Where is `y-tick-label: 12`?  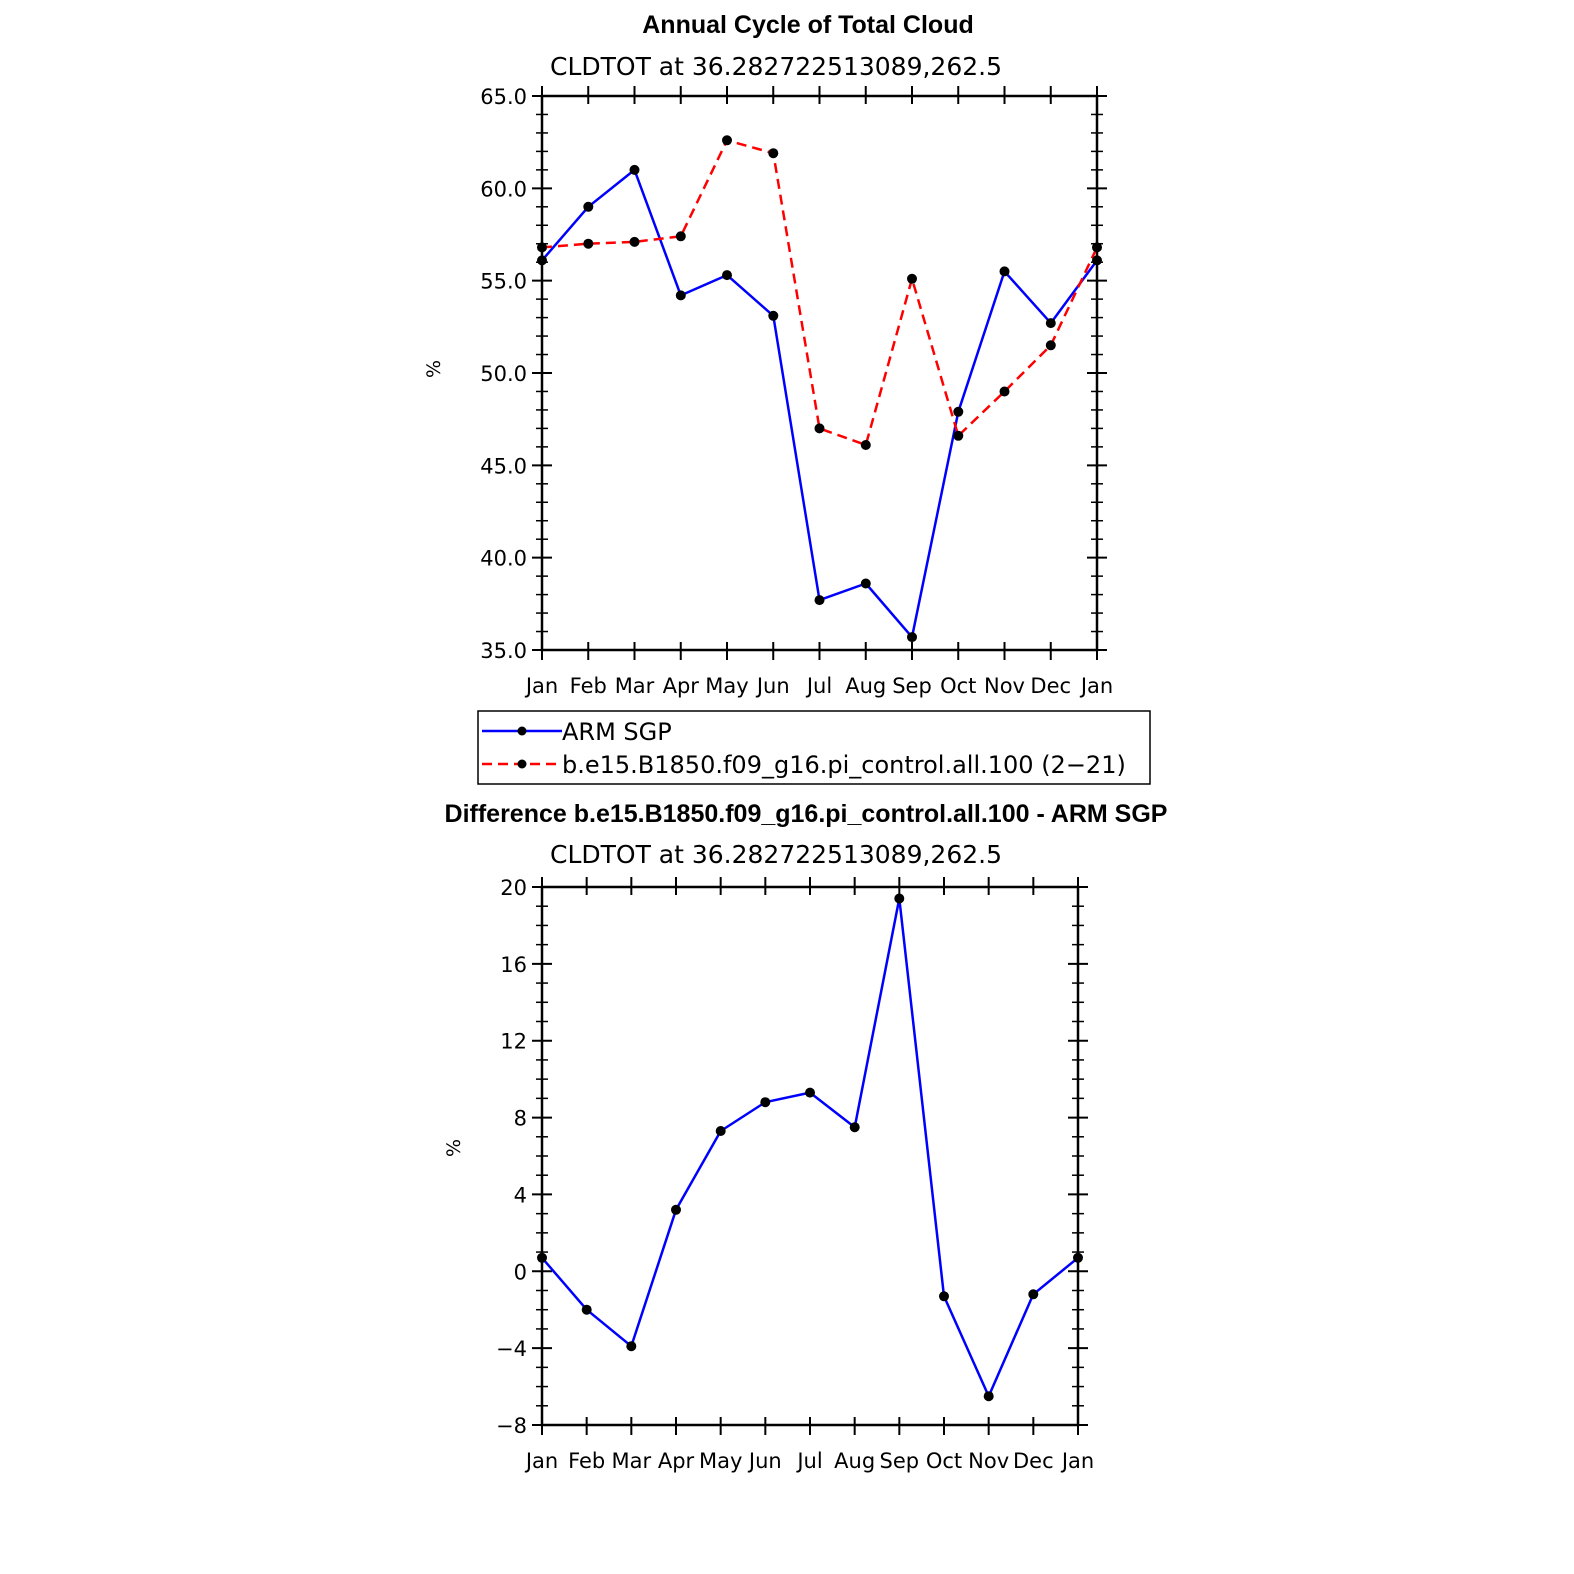
y-tick-label: 12 is located at coordinates (513, 1042).